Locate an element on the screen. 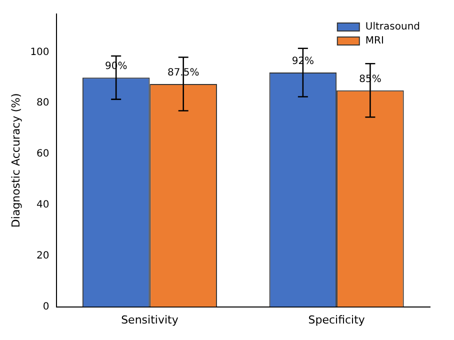 The image size is (454, 340). y-tick-label: 80 is located at coordinates (43, 103).